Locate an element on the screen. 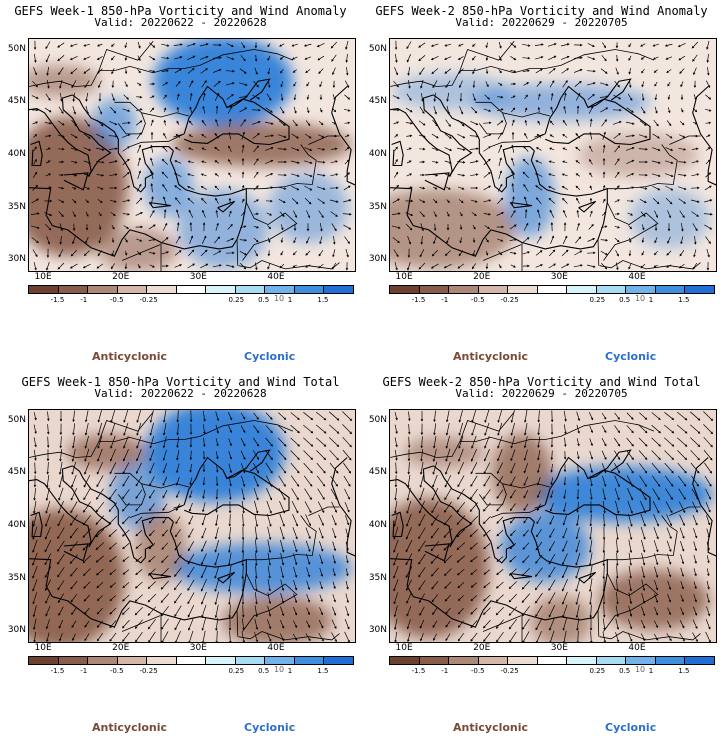 The image size is (722, 742). lat-label: 35N is located at coordinates (377, 206).